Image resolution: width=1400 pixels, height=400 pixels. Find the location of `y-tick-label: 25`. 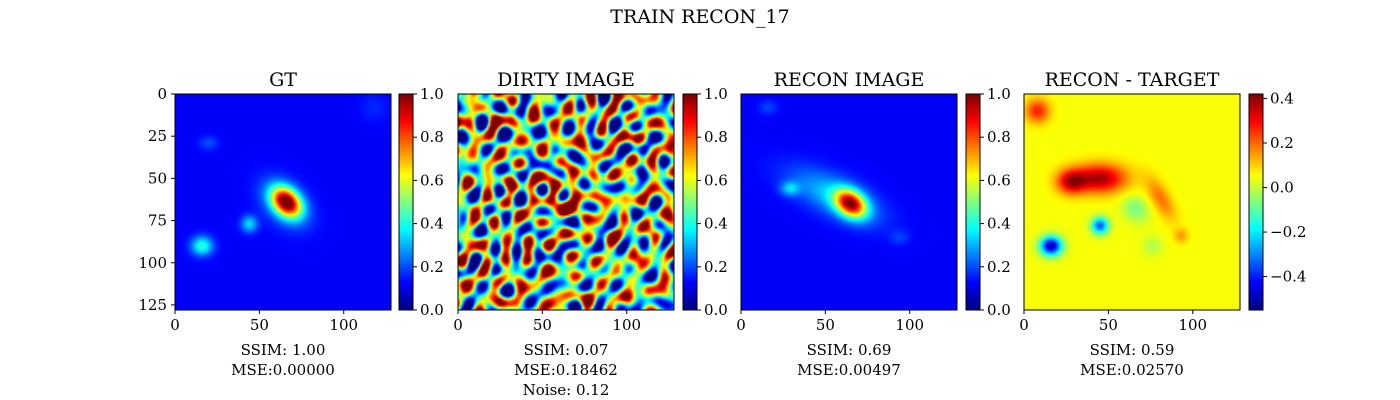

y-tick-label: 25 is located at coordinates (157, 136).